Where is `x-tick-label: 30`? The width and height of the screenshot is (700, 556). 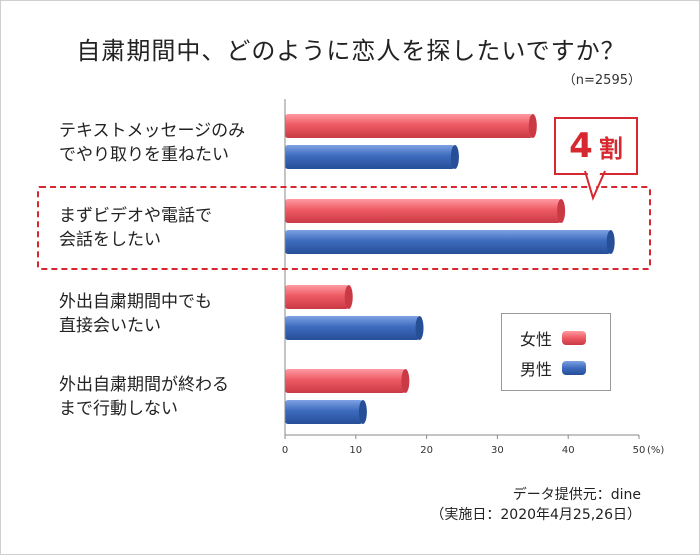 x-tick-label: 30 is located at coordinates (497, 450).